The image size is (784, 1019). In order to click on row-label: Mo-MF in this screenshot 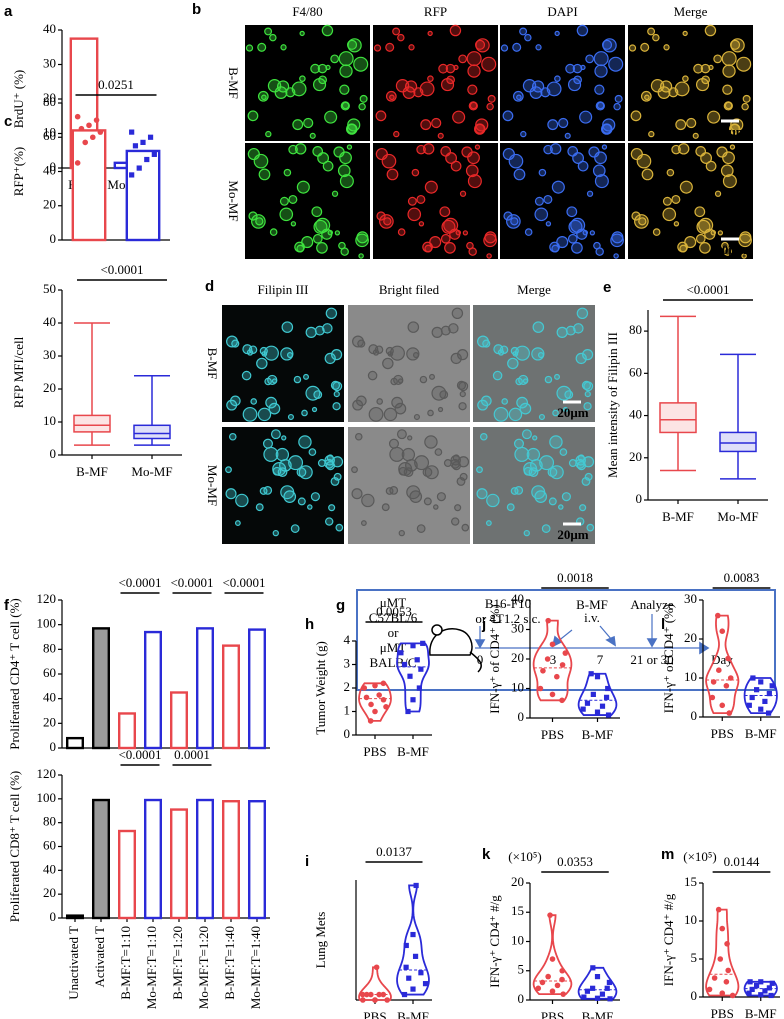, I will do `click(212, 485)`.